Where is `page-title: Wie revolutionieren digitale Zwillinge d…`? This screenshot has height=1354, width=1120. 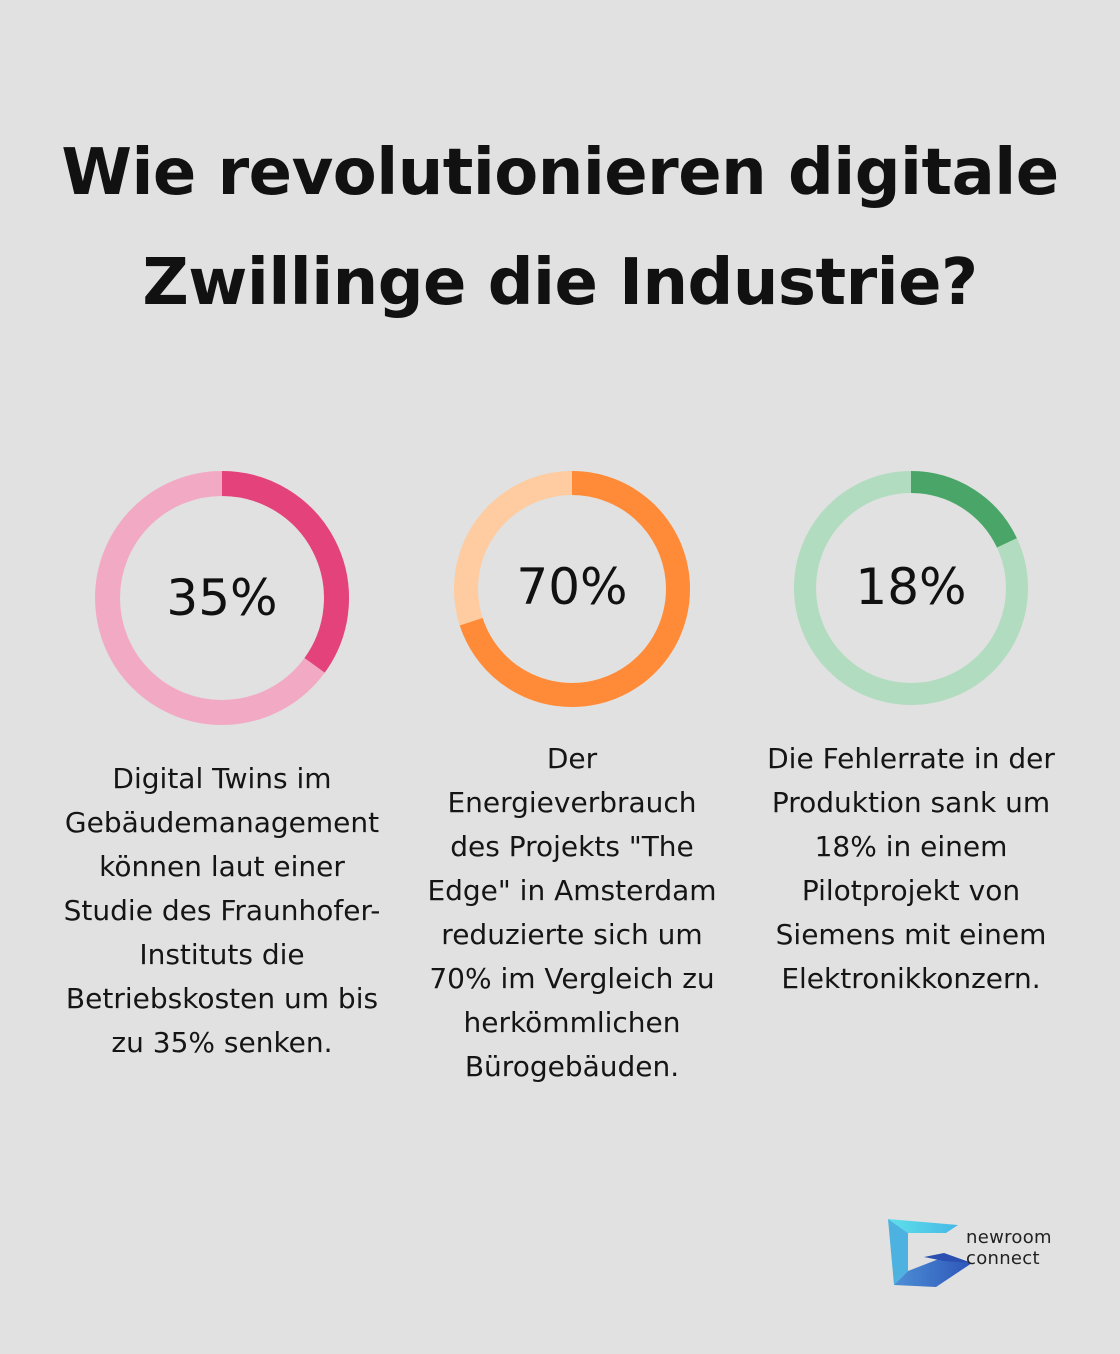
page-title: Wie revolutionieren digitale Zwillinge d… is located at coordinates (560, 228).